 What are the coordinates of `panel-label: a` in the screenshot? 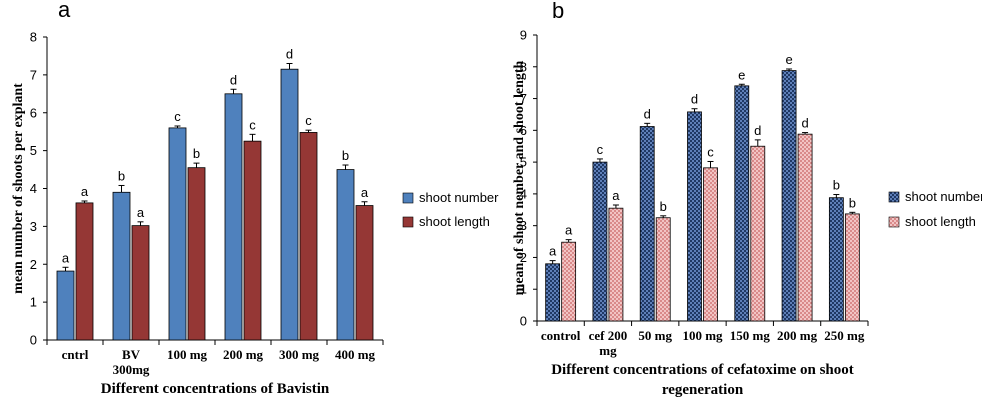 It's located at (64, 11).